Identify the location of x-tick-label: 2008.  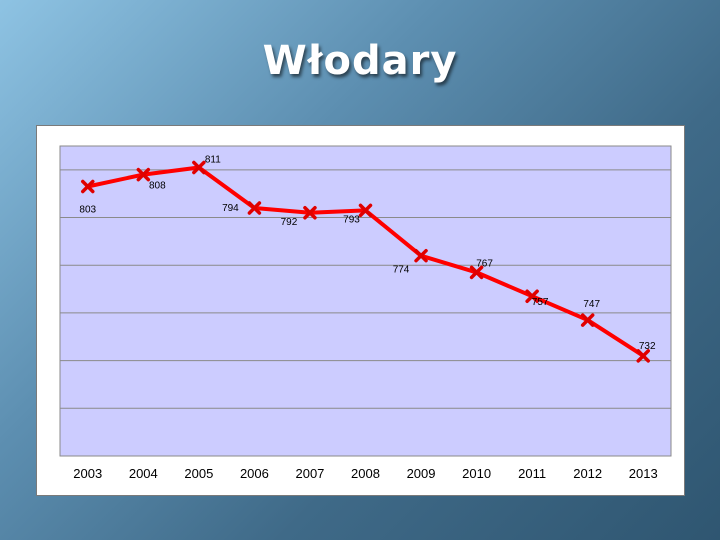
(365, 473).